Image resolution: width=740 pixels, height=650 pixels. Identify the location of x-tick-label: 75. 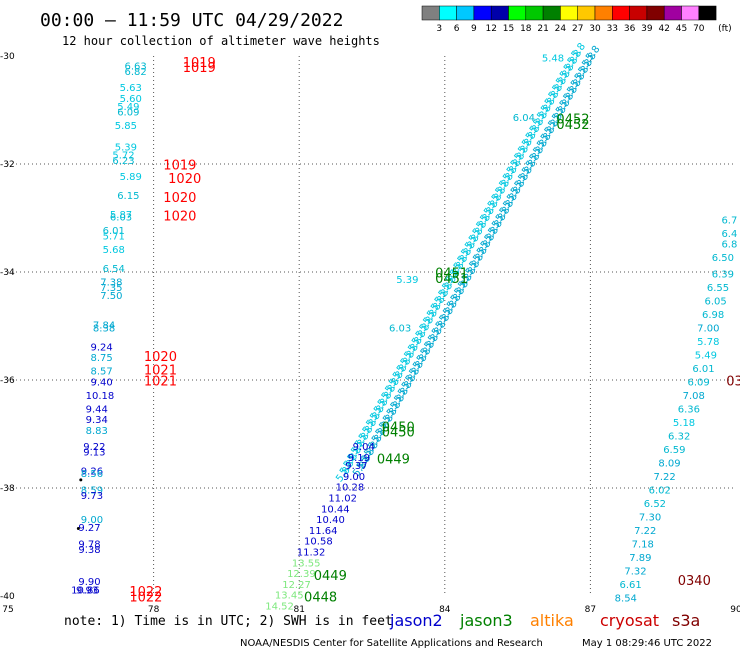
(7, 610).